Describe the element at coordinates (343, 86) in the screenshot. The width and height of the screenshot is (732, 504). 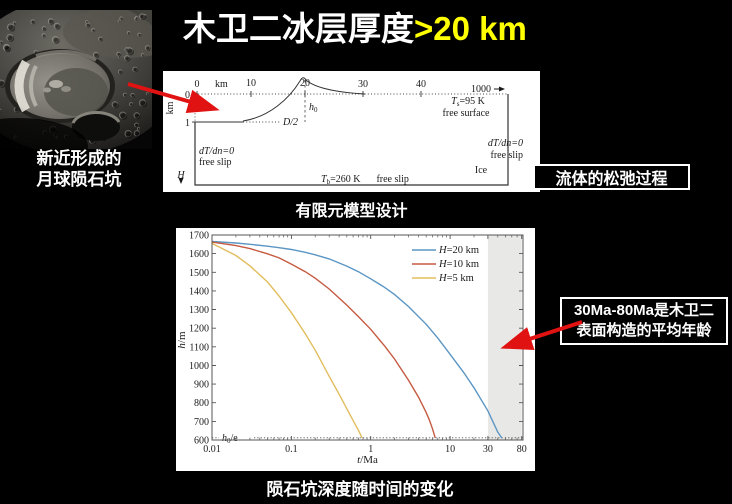
I see `top-axis-labels: 0 km 10 20 30 40 1000` at that location.